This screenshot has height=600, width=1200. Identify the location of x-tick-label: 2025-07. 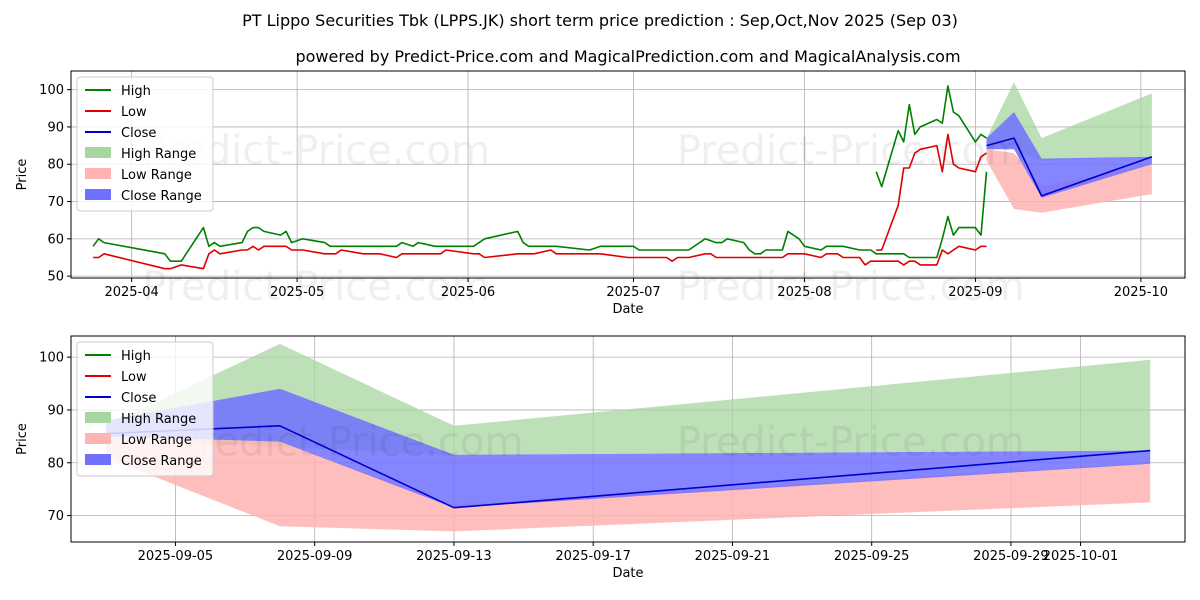
(633, 292).